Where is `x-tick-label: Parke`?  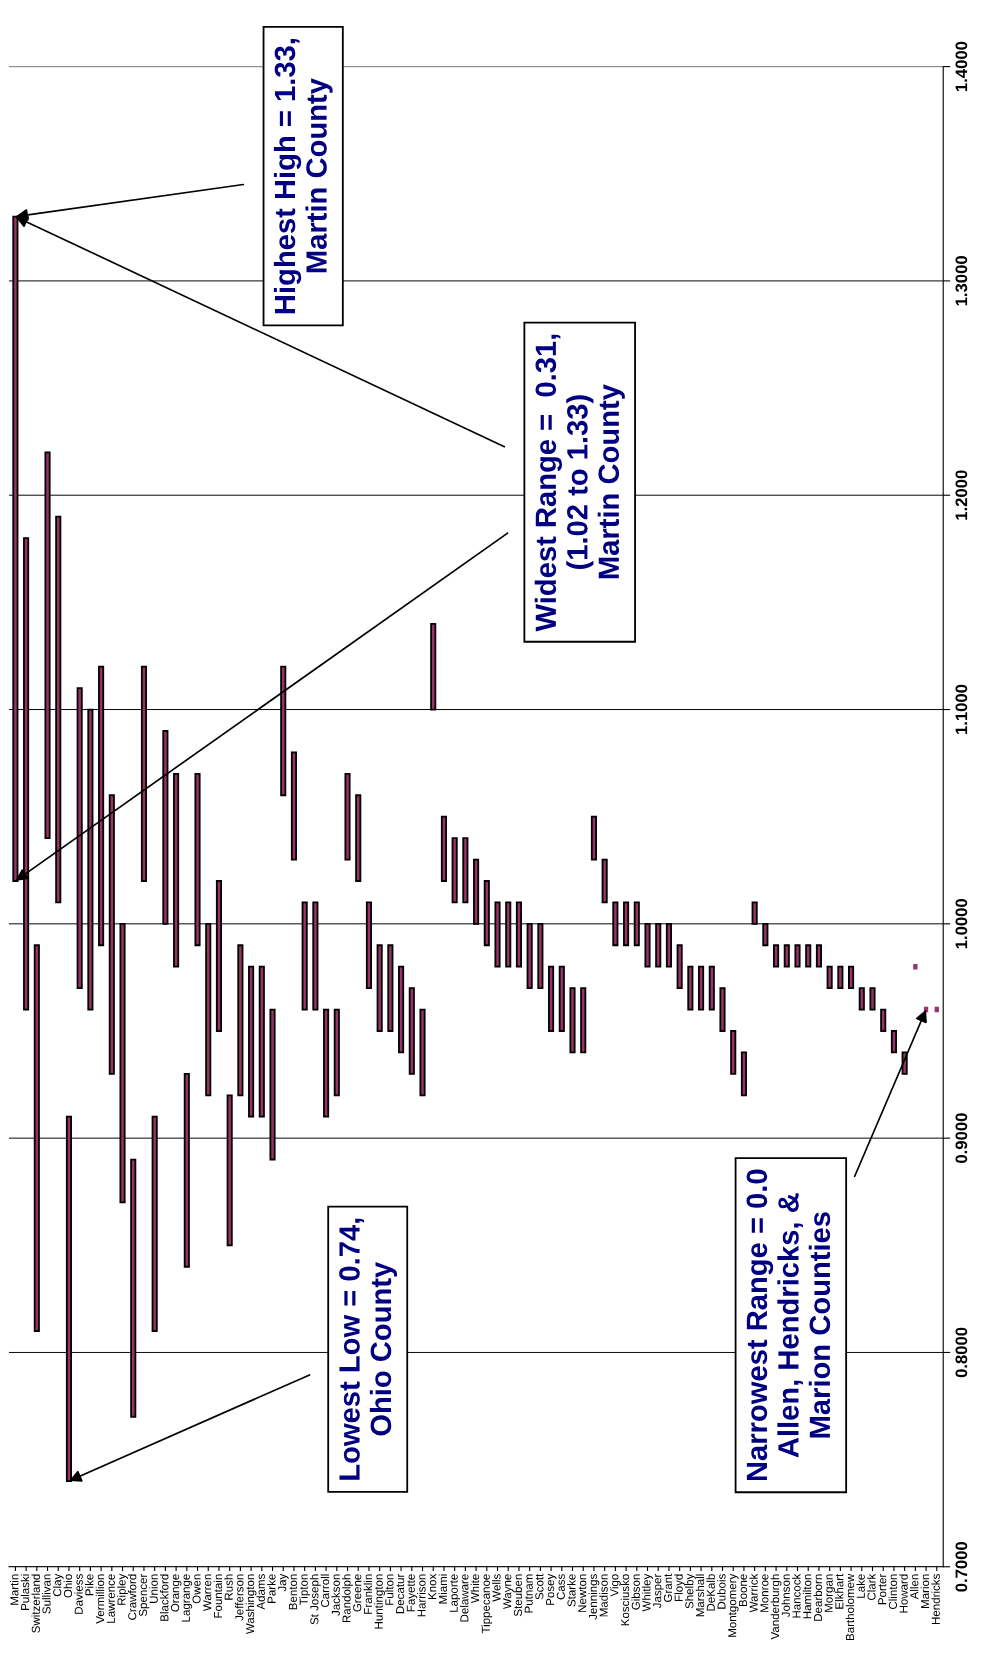 x-tick-label: Parke is located at coordinates (271, 1588).